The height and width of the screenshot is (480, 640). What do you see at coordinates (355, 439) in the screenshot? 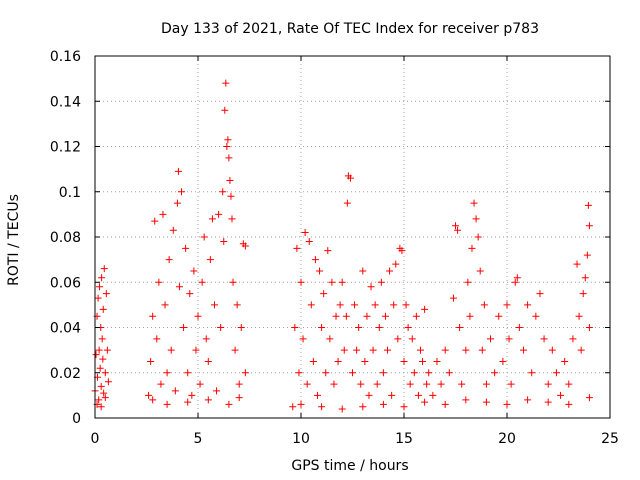
I see `x-axis-tick-labels: 0 5 10 15 20 25` at bounding box center [355, 439].